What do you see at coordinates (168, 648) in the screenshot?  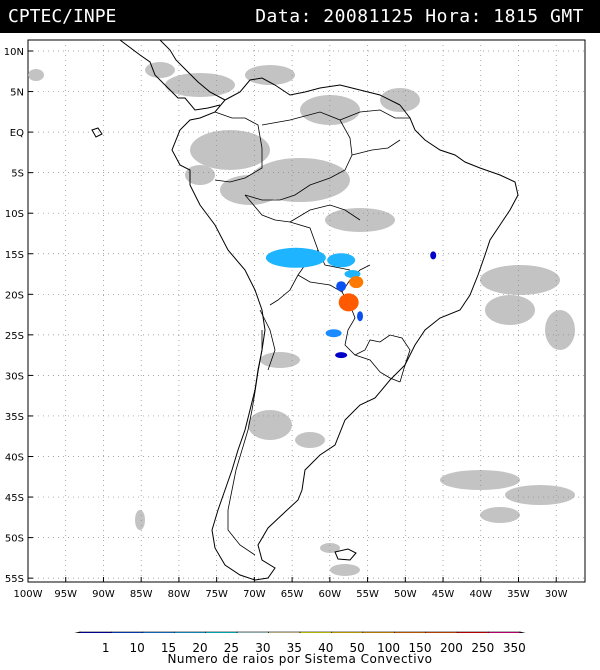 I see `colorbar-tick-label: 15` at bounding box center [168, 648].